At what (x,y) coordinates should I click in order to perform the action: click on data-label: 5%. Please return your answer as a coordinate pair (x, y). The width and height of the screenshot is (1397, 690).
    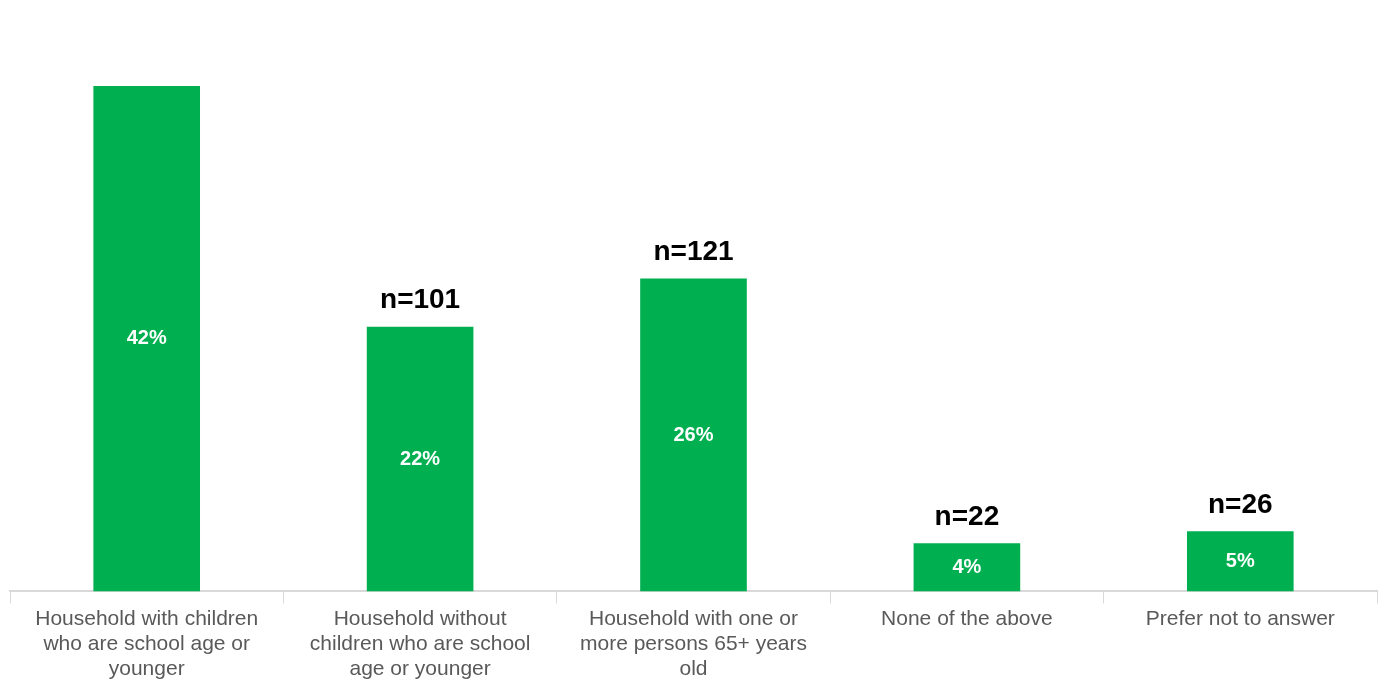
    Looking at the image, I should click on (1240, 559).